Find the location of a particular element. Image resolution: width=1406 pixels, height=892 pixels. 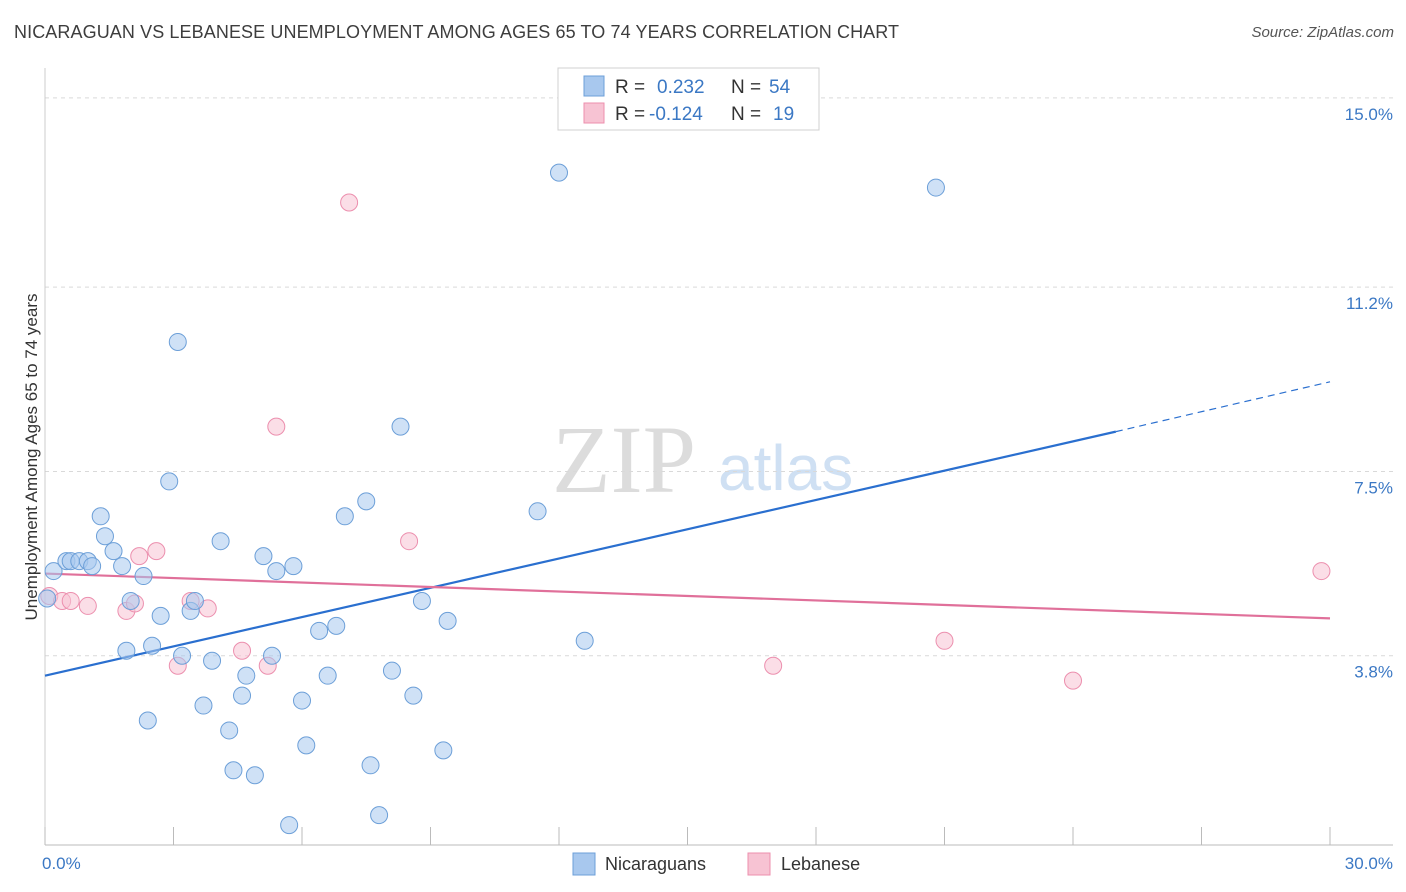

legend-swatch-nicaraguans is located at coordinates (584, 864).